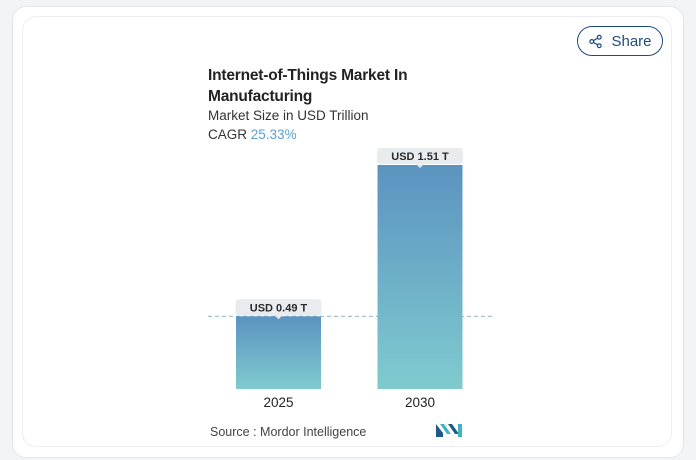 This screenshot has height=460, width=696. I want to click on data-label: USD 1.51 T, so click(420, 157).